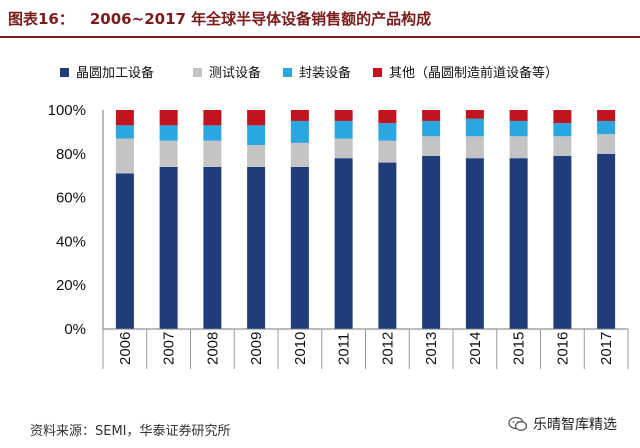  Describe the element at coordinates (606, 115) in the screenshot. I see `bar-2017-其他（晶圆制造前道设备等）` at that location.